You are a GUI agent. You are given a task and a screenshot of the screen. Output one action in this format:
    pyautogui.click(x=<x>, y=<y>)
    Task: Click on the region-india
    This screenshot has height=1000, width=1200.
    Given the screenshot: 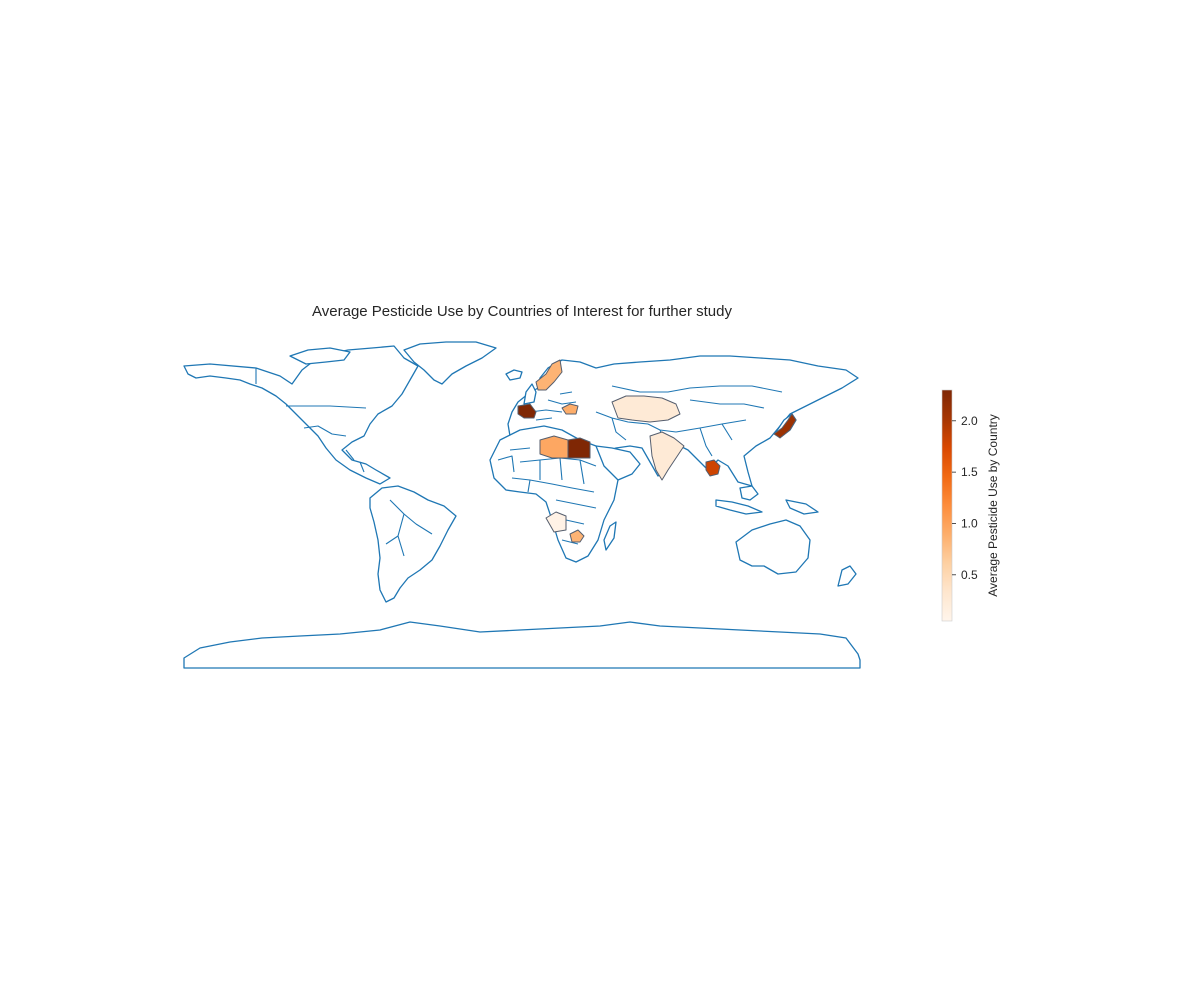 What is the action you would take?
    pyautogui.click(x=667, y=456)
    